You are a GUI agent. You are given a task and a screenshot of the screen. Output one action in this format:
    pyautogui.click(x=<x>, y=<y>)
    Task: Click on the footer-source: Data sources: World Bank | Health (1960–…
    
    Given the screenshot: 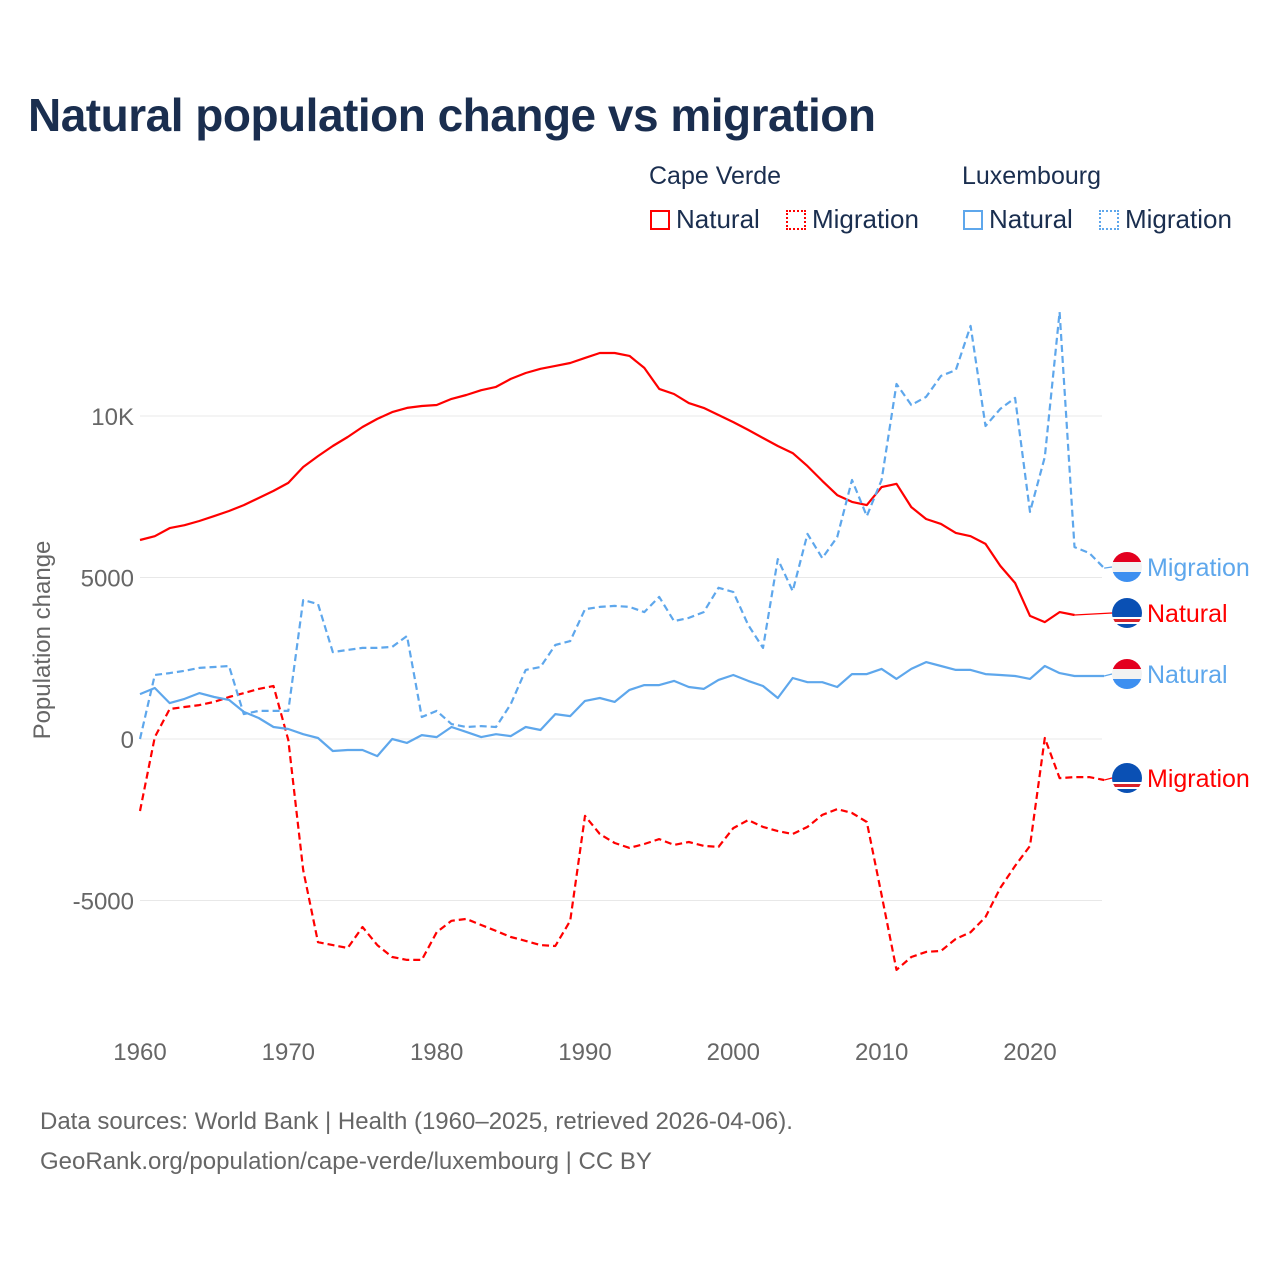 What is the action you would take?
    pyautogui.click(x=416, y=1121)
    